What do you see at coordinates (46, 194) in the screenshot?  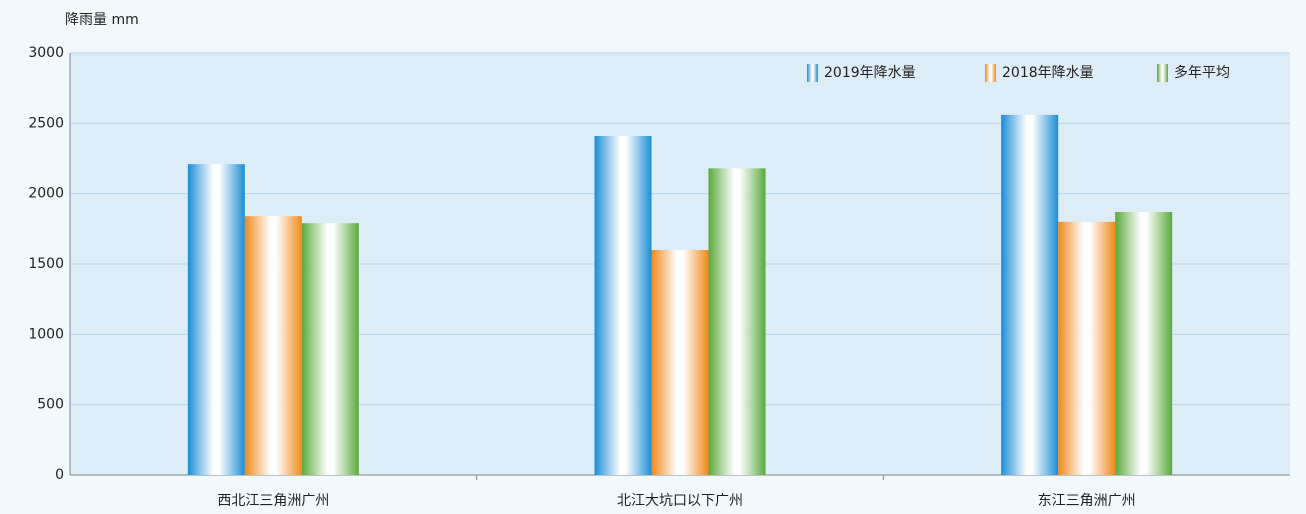 I see `y-tick-label: 2000` at bounding box center [46, 194].